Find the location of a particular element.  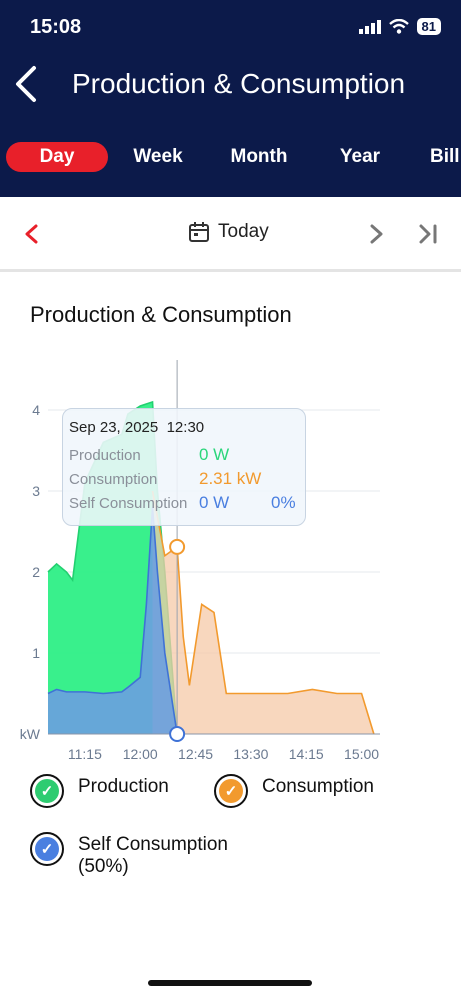

page-title: Production & Consumption is located at coordinates (239, 83).